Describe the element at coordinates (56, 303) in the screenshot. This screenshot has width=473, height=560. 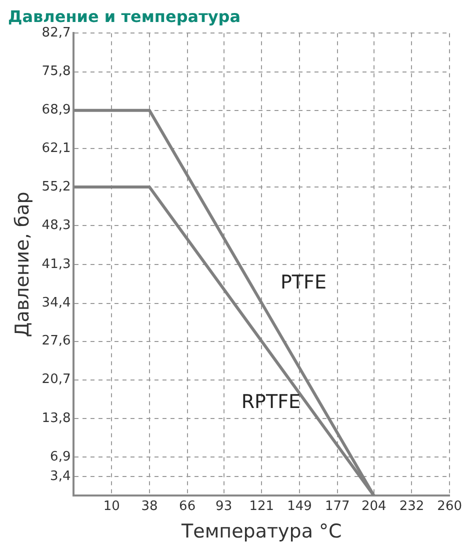
I see `y-tick-label: 34,4` at that location.